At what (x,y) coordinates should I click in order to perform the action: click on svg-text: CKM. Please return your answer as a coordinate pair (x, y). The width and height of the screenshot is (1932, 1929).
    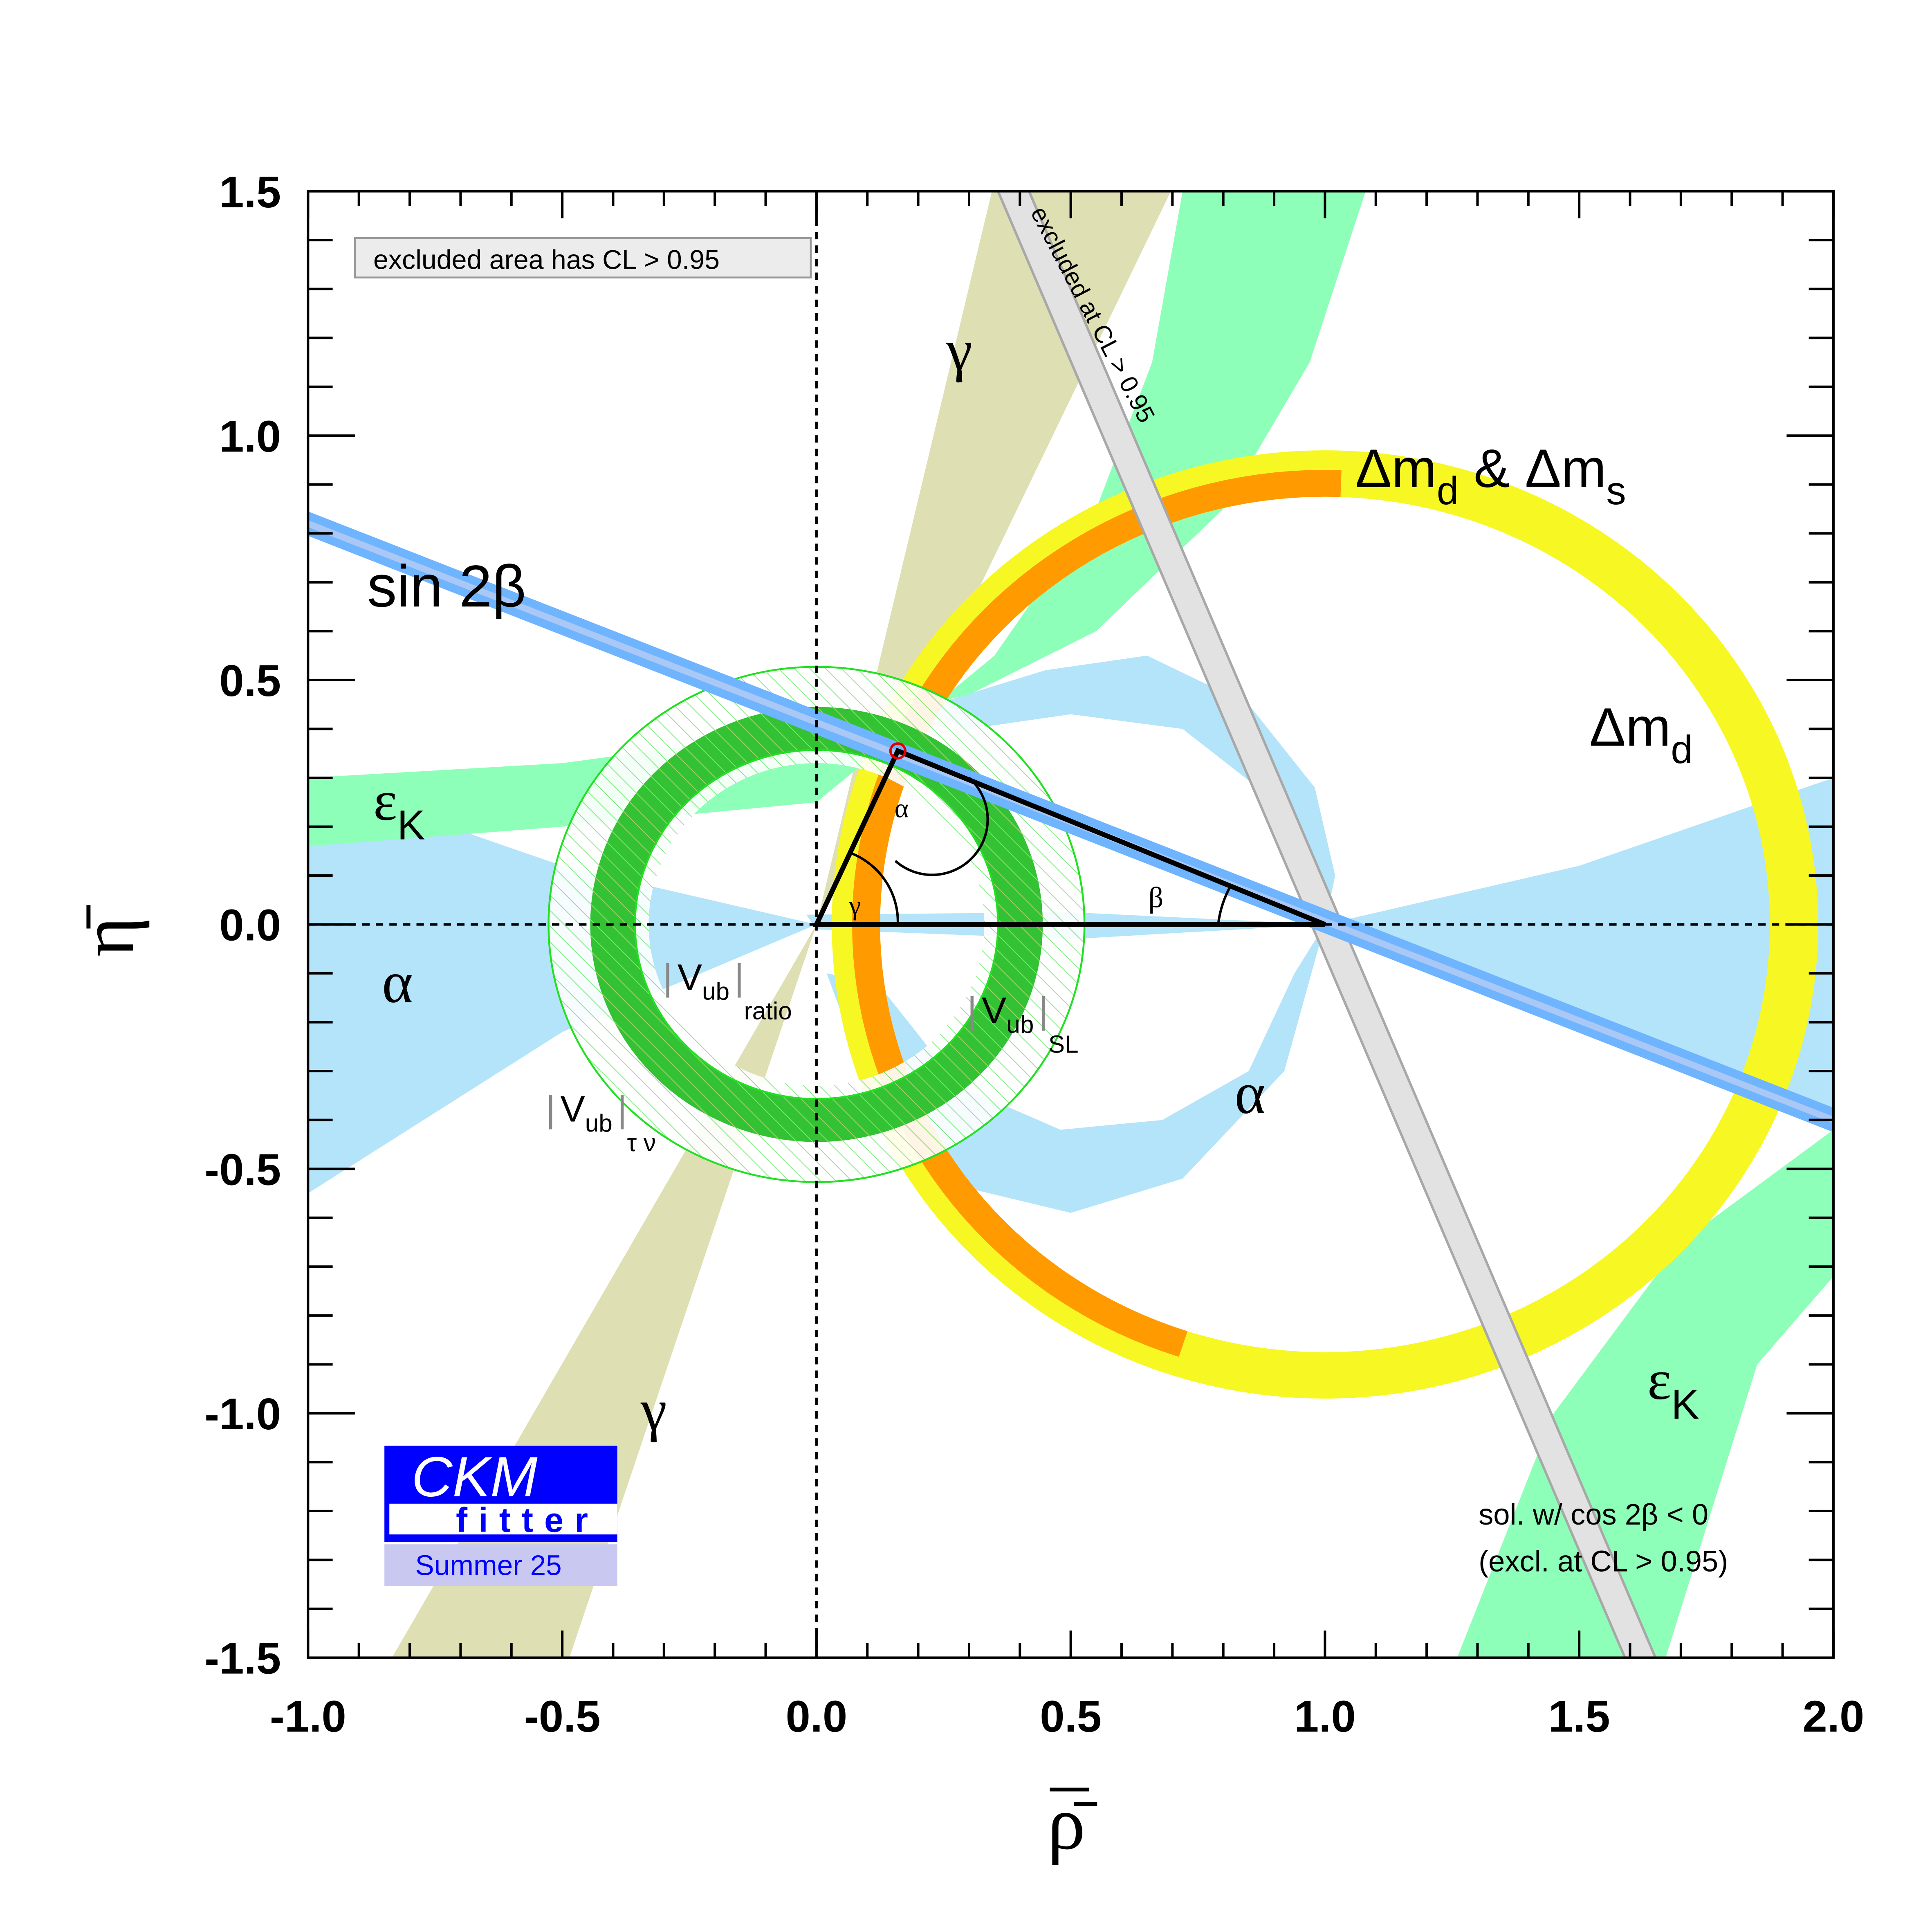
    Looking at the image, I should click on (474, 1478).